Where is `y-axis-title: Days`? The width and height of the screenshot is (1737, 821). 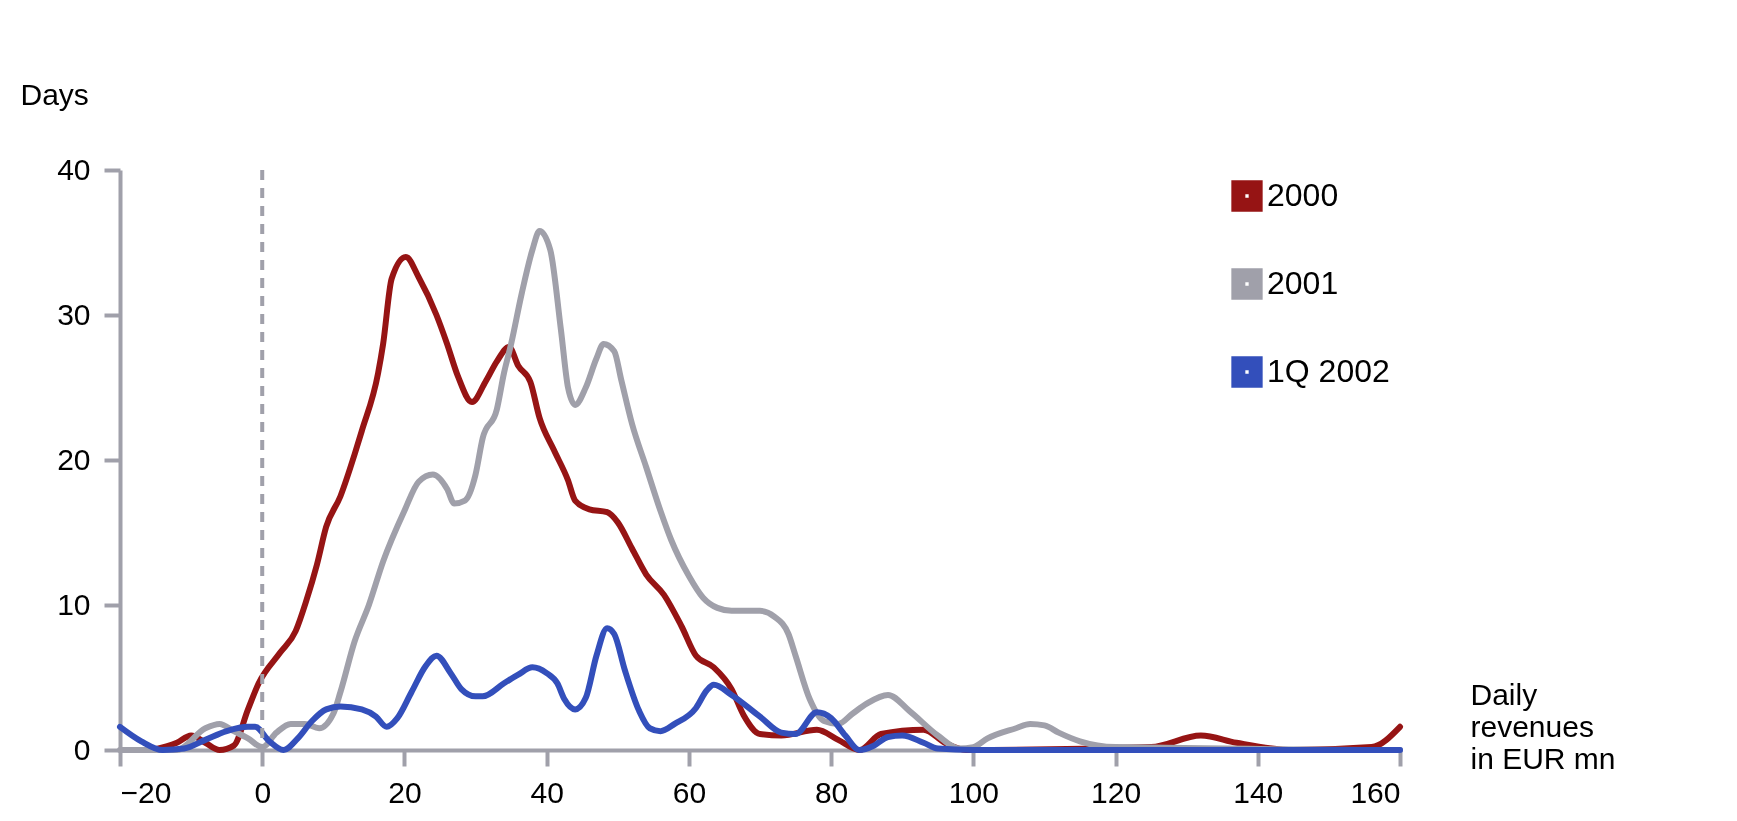
y-axis-title: Days is located at coordinates (54, 94).